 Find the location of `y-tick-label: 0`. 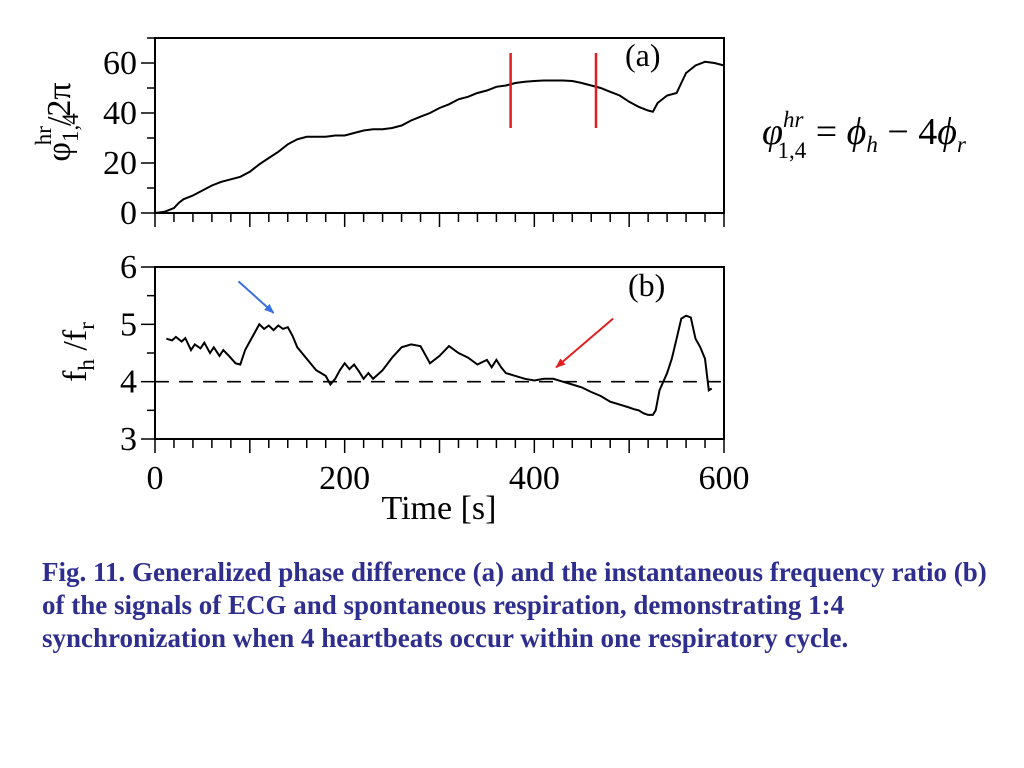

y-tick-label: 0 is located at coordinates (128, 213).